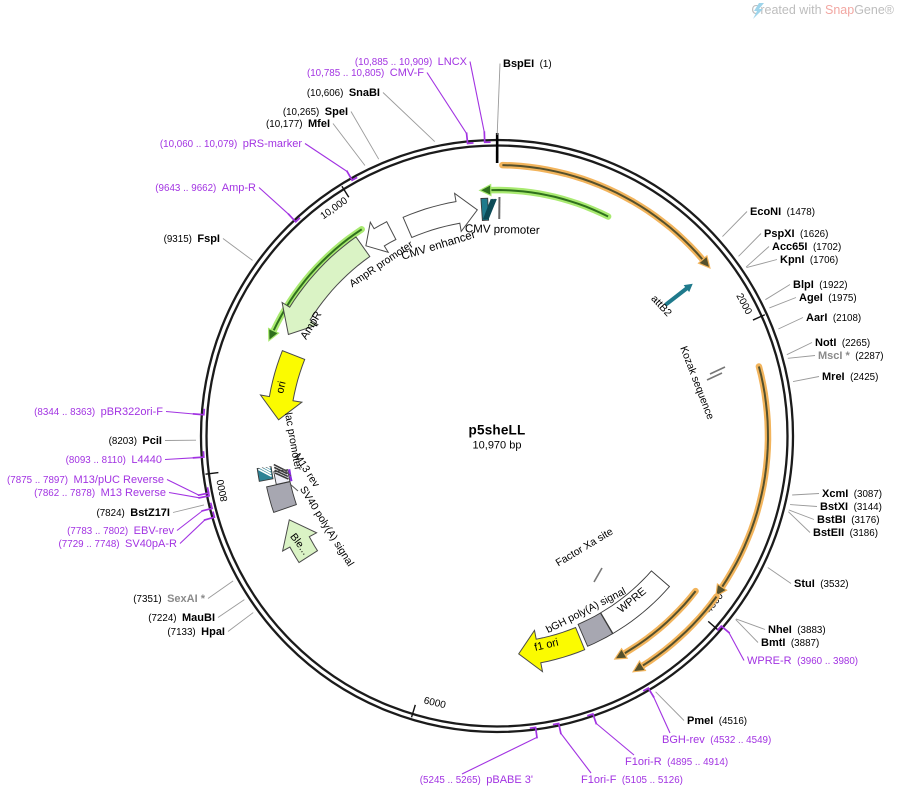 This screenshot has height=788, width=901. What do you see at coordinates (585, 548) in the screenshot?
I see `feature-label-factor-xa-site: Factor Xa site` at bounding box center [585, 548].